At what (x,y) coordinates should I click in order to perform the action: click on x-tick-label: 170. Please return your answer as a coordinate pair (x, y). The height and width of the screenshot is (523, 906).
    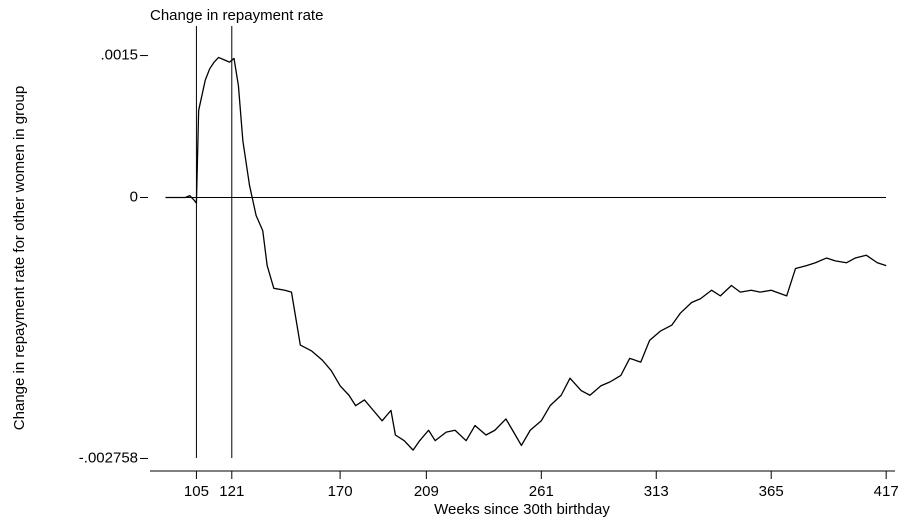
    Looking at the image, I should click on (340, 491).